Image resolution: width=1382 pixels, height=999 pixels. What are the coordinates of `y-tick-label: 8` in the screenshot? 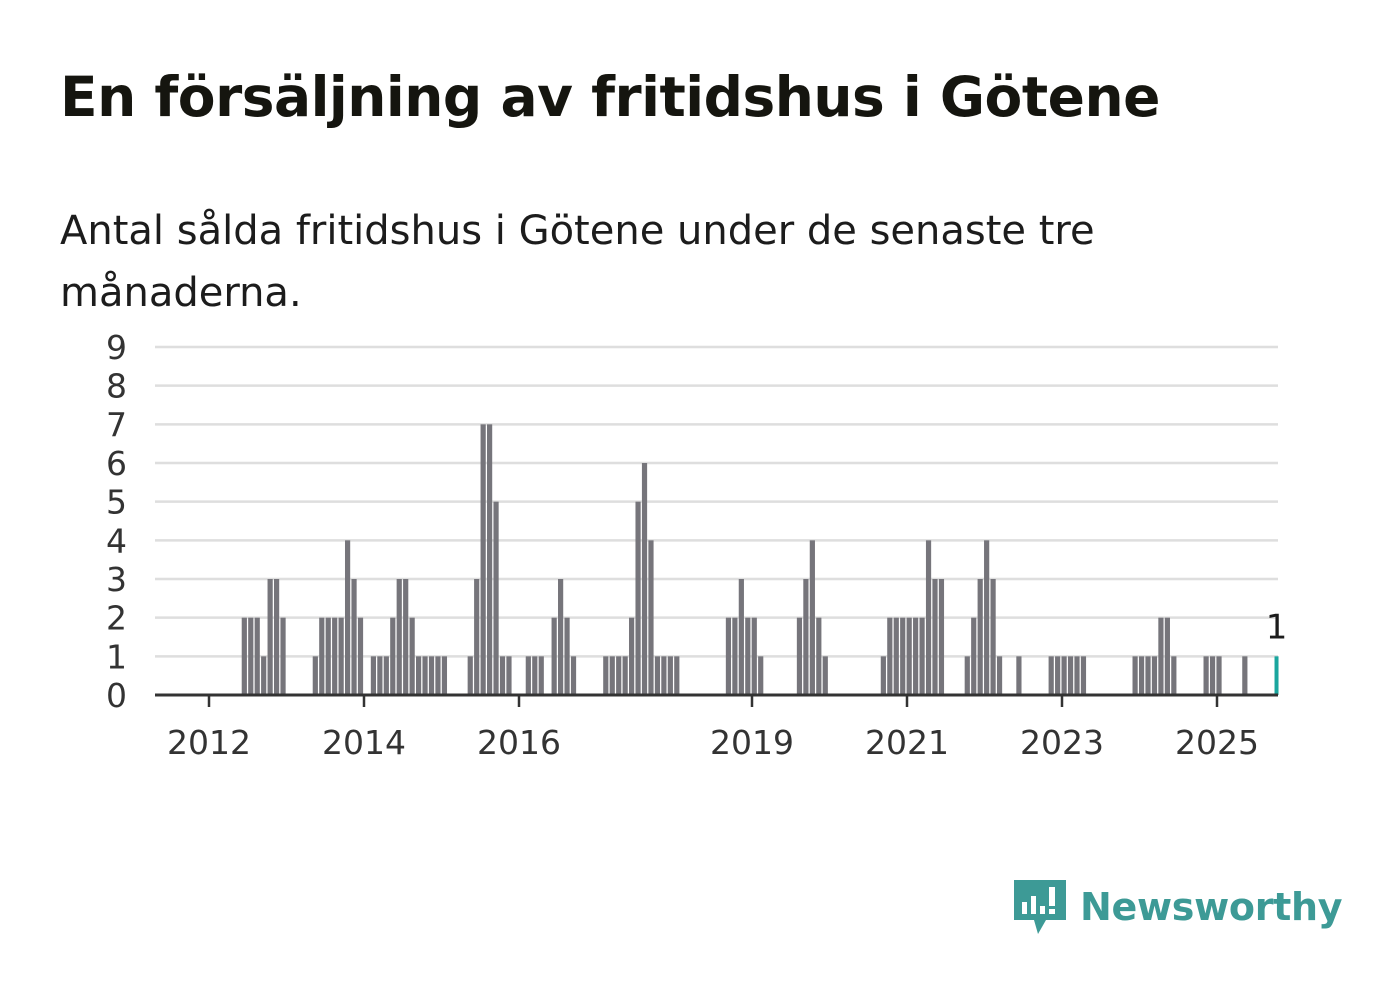 It's located at (116, 386).